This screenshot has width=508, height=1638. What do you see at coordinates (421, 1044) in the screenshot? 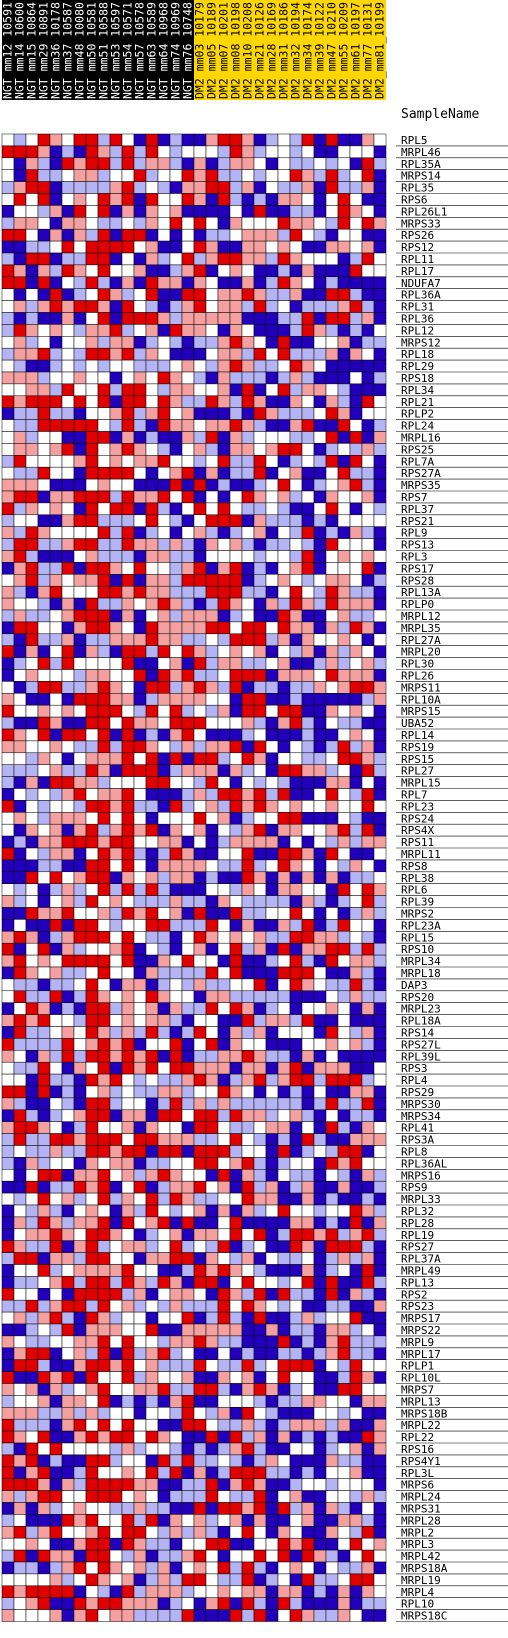
I see `row-label: RPS27L` at bounding box center [421, 1044].